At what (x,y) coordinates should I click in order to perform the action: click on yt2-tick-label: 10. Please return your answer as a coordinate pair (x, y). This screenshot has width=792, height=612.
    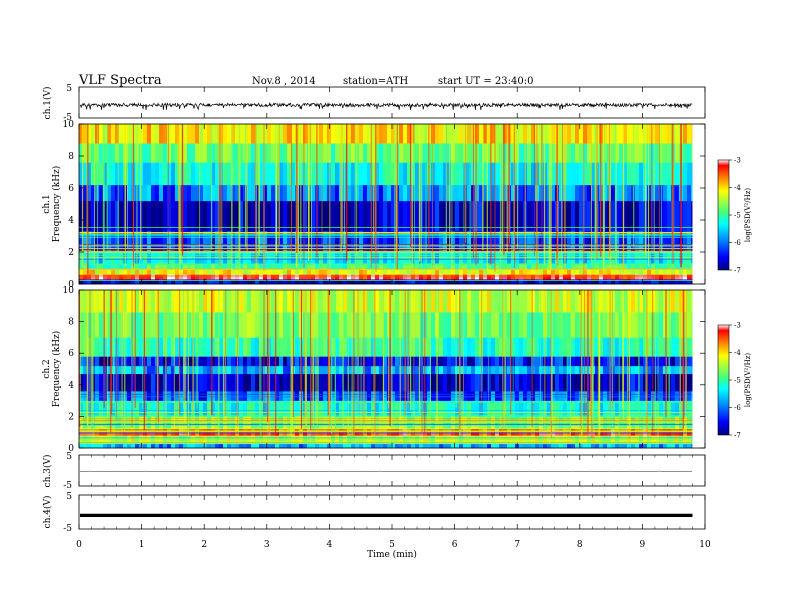
    Looking at the image, I should click on (69, 291).